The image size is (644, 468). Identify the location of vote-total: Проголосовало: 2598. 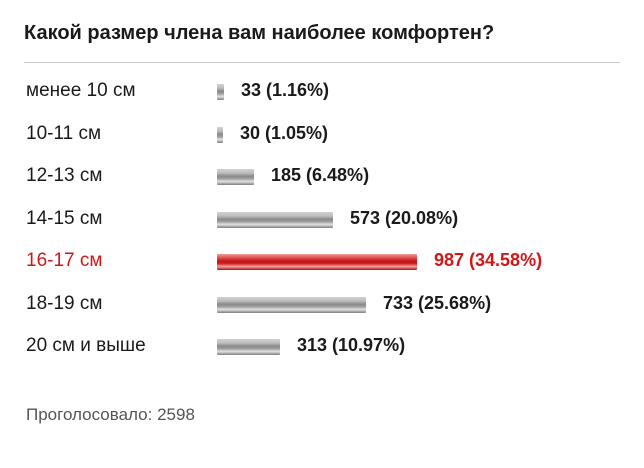
(110, 415).